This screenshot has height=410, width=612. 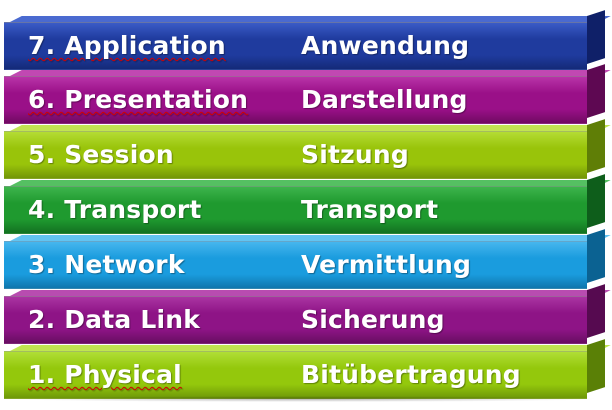 What do you see at coordinates (373, 319) in the screenshot?
I see `layer-german-label: Sicherung` at bounding box center [373, 319].